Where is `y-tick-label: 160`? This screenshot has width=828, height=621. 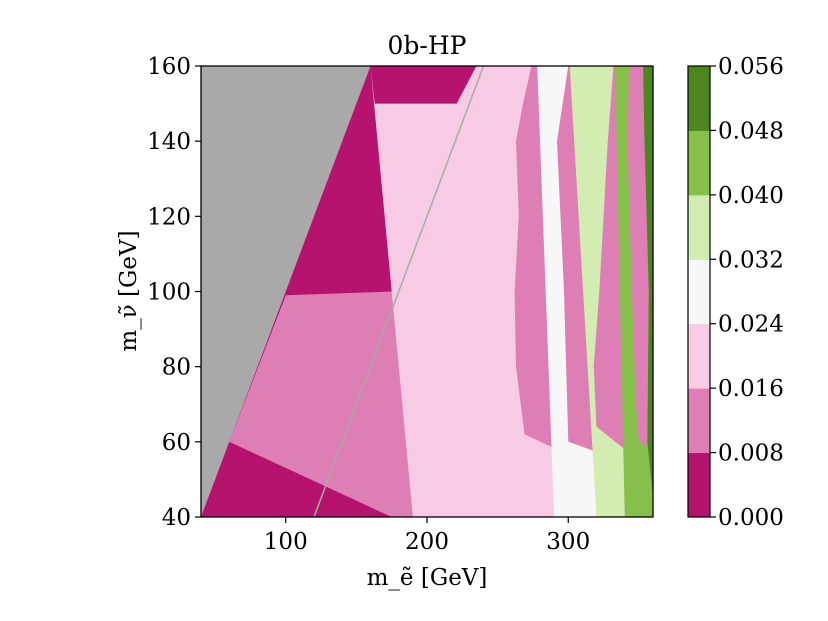 y-tick-label: 160 is located at coordinates (169, 67).